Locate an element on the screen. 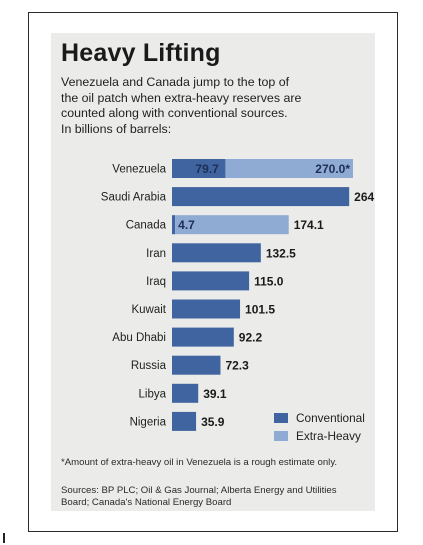 Image resolution: width=423 pixels, height=545 pixels. value-label-abu-dhabi: 92.2 is located at coordinates (251, 338).